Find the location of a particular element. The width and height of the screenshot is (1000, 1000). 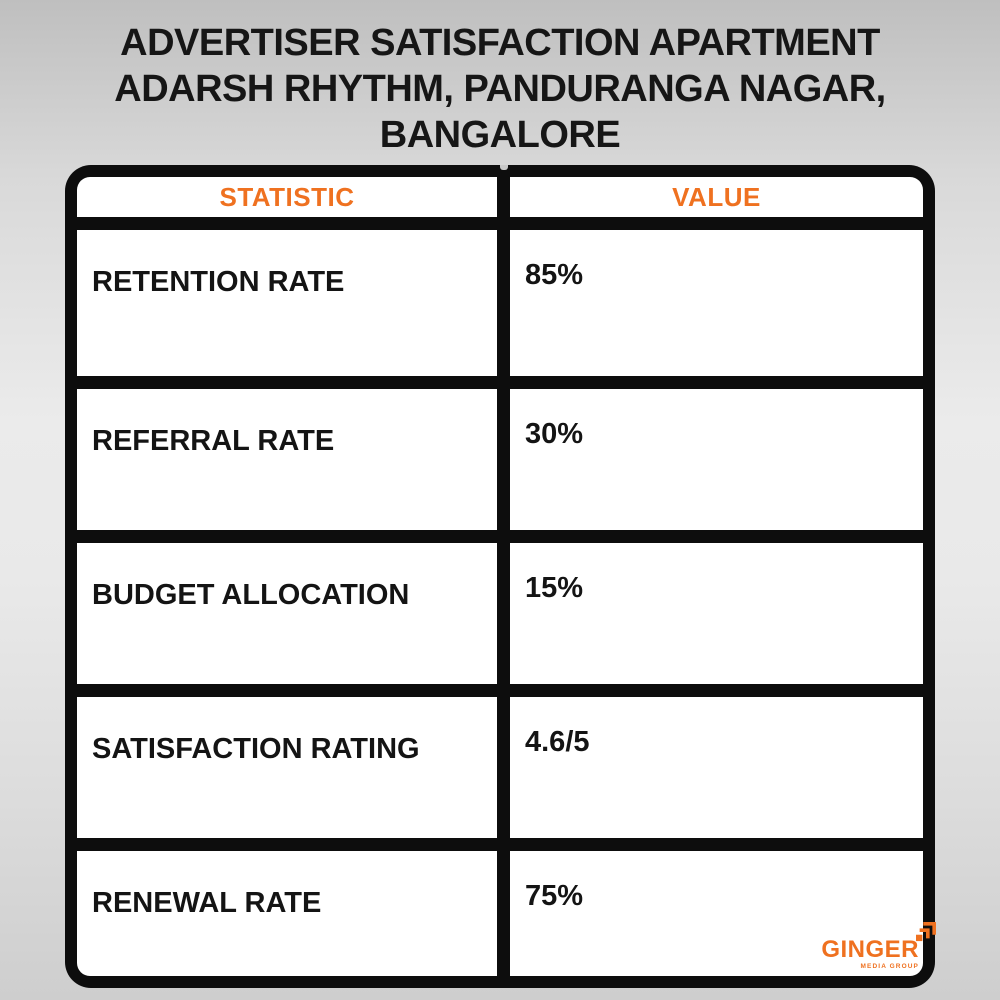

table-row-value: 4.6/5 is located at coordinates (716, 767).